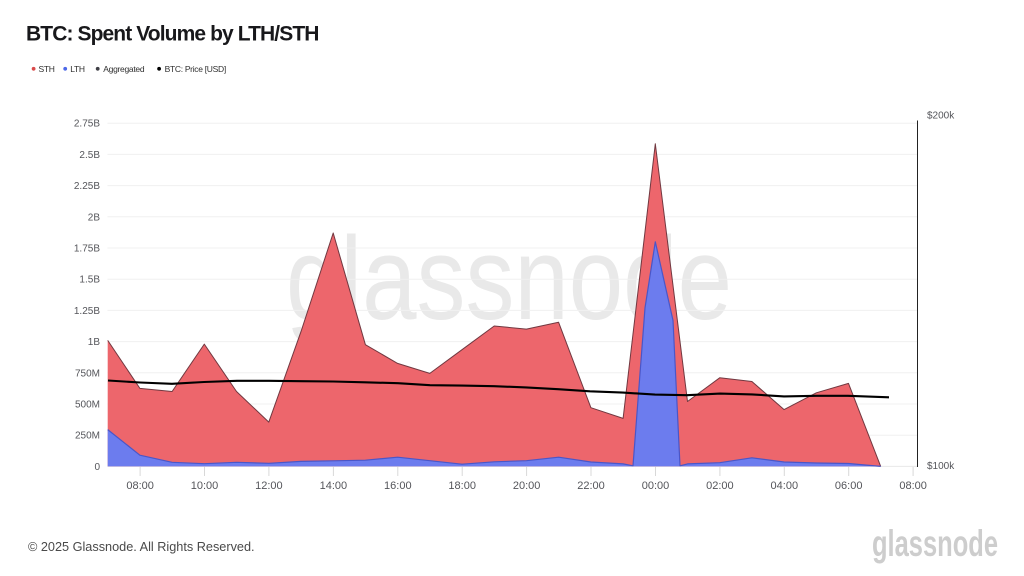 Image resolution: width=1024 pixels, height=576 pixels. I want to click on svg-text: BTC: Spent Volume by LTH/STH, so click(172, 34).